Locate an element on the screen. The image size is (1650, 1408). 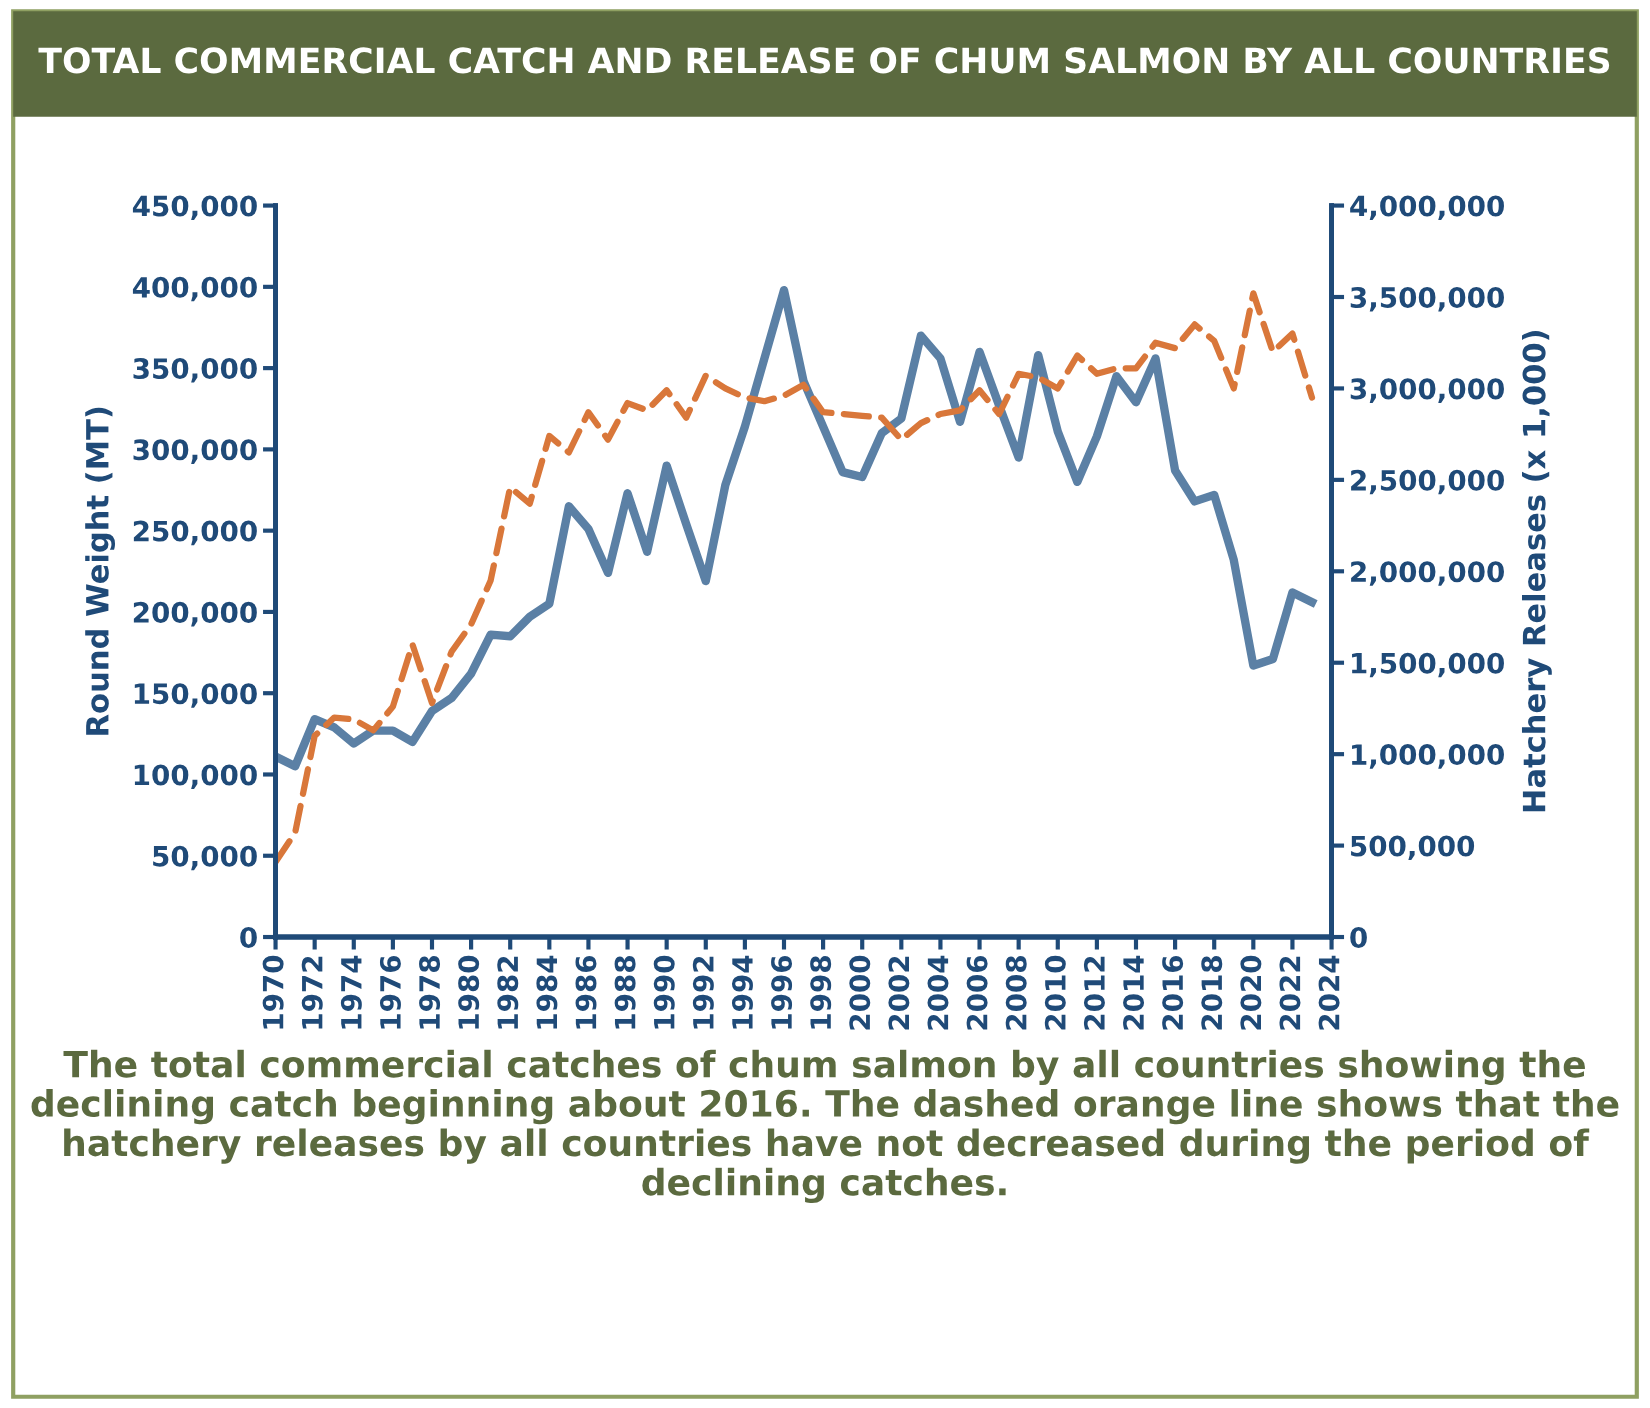
x-tick-label: 1998 is located at coordinates (821, 992).